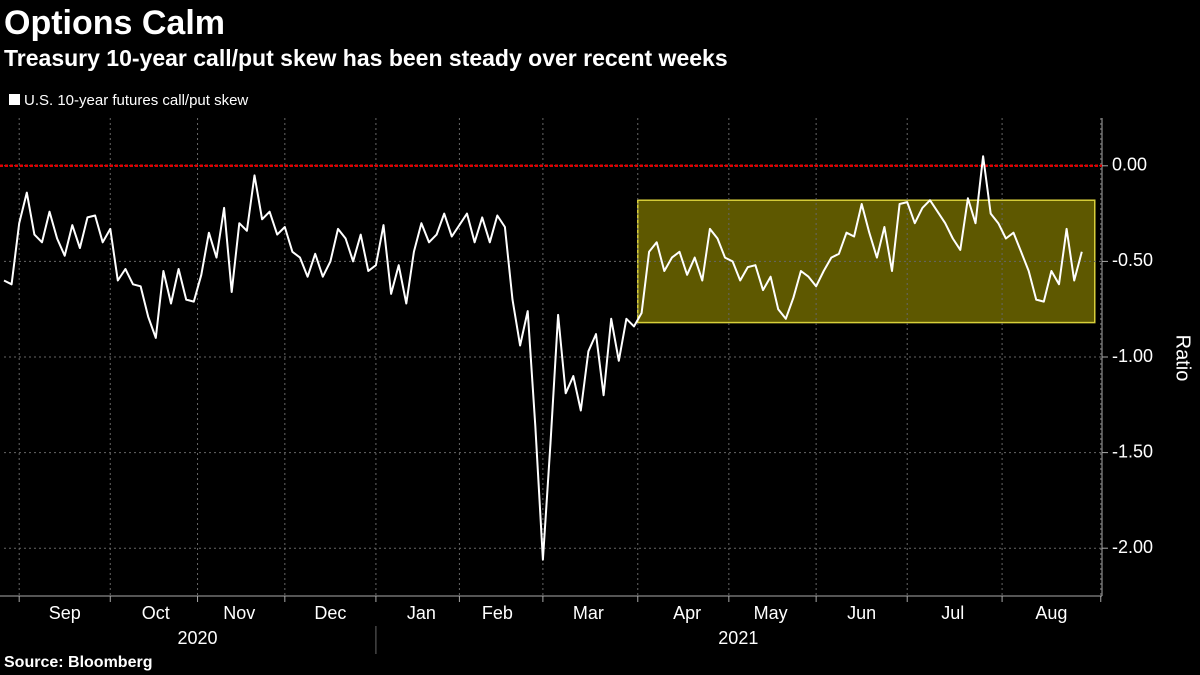 The image size is (1200, 675). Describe the element at coordinates (861, 613) in the screenshot. I see `x-tick-label: Jun` at that location.